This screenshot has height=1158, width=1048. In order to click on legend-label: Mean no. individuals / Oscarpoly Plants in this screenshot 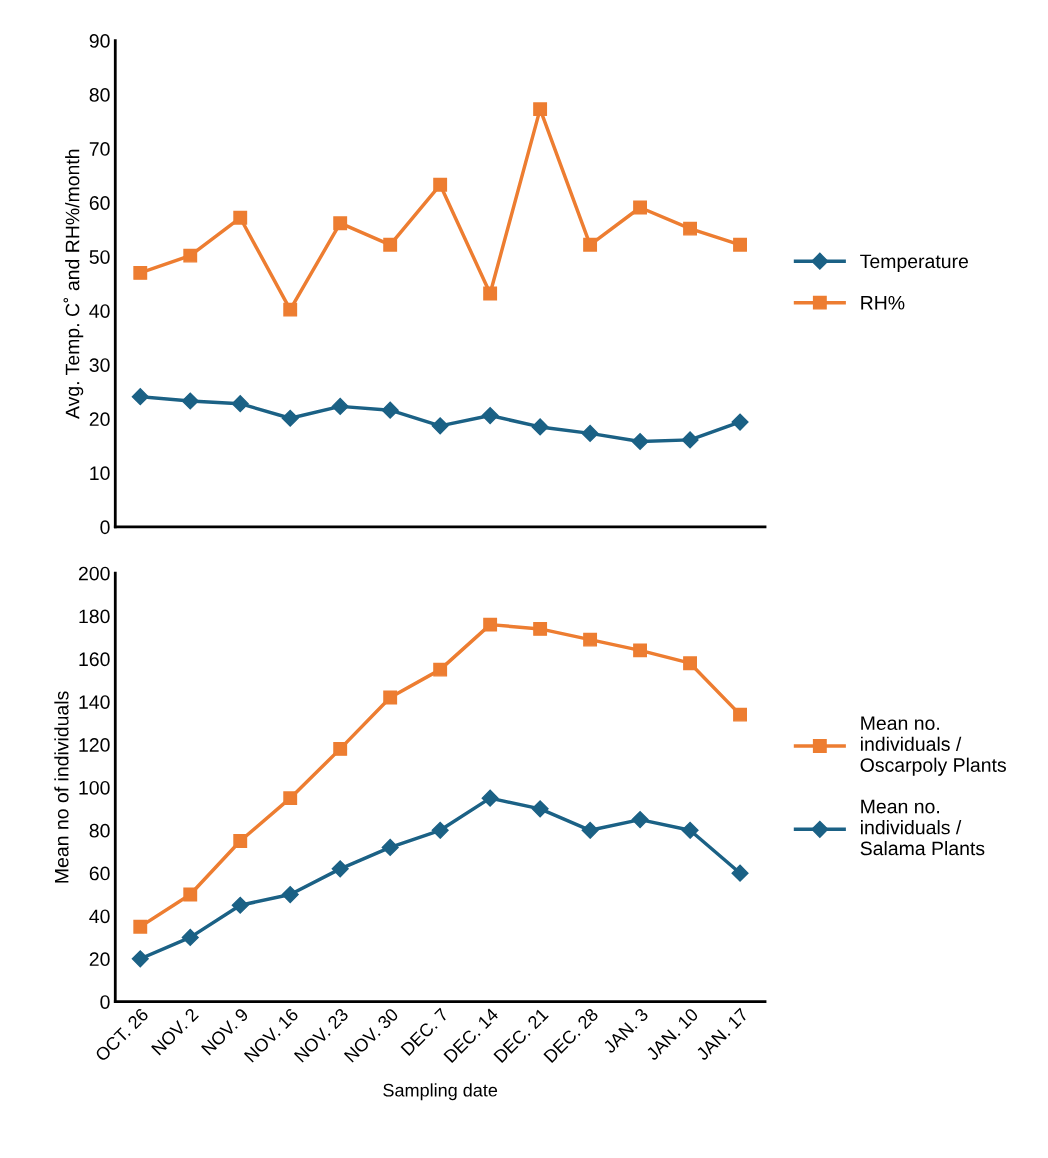, I will do `click(933, 746)`.